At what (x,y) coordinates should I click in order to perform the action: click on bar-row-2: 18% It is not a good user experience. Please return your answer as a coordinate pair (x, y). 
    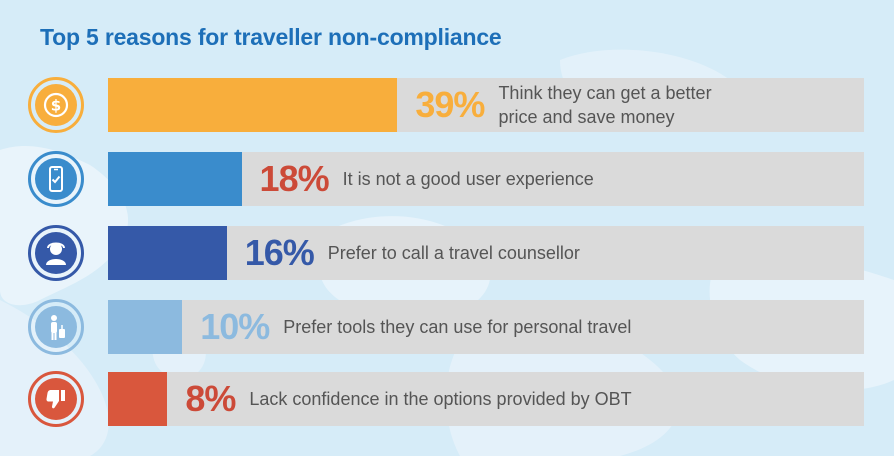
    Looking at the image, I should click on (447, 179).